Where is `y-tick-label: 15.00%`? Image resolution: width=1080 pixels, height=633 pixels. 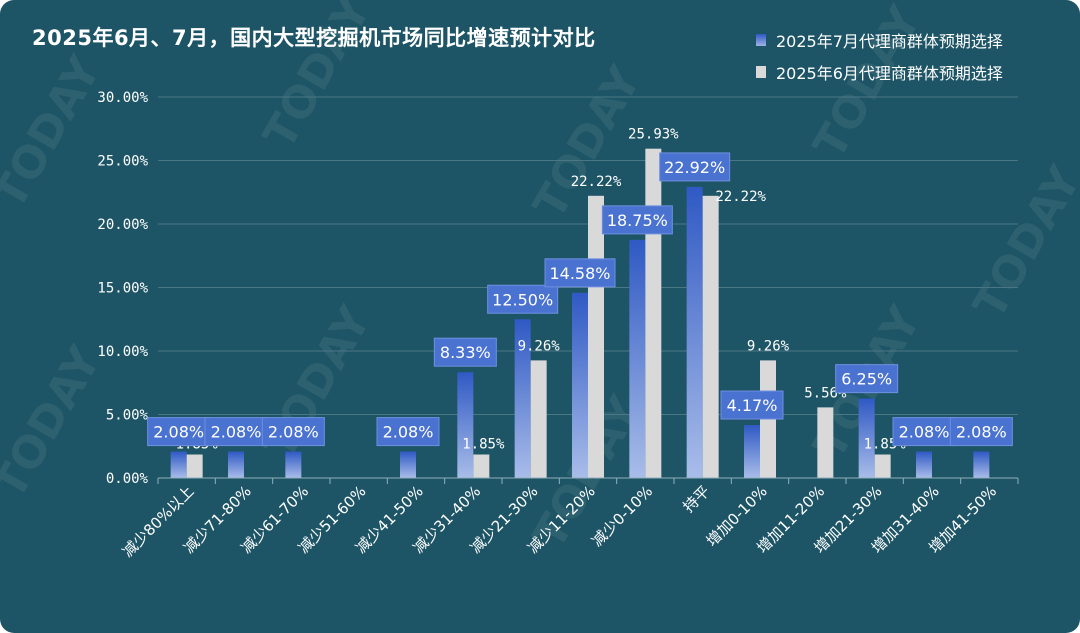
y-tick-label: 15.00% is located at coordinates (122, 289).